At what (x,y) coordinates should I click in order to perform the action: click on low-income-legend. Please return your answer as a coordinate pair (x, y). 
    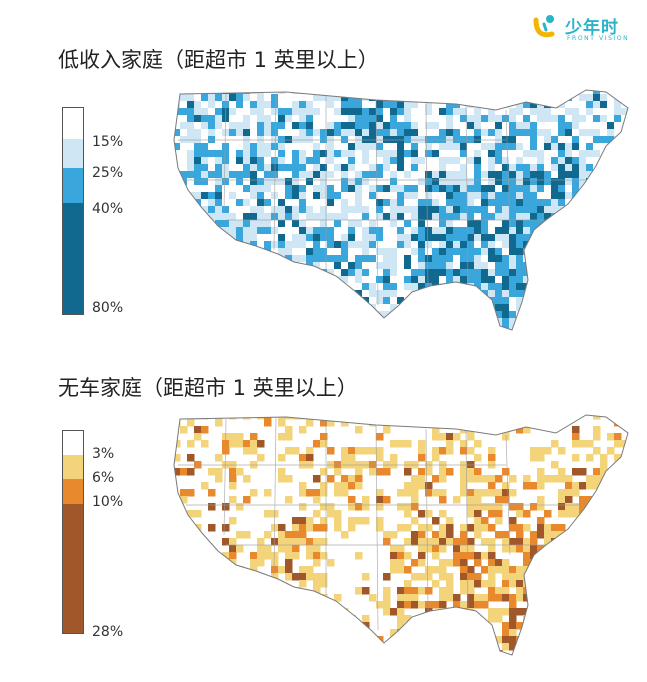
    Looking at the image, I should click on (73, 211).